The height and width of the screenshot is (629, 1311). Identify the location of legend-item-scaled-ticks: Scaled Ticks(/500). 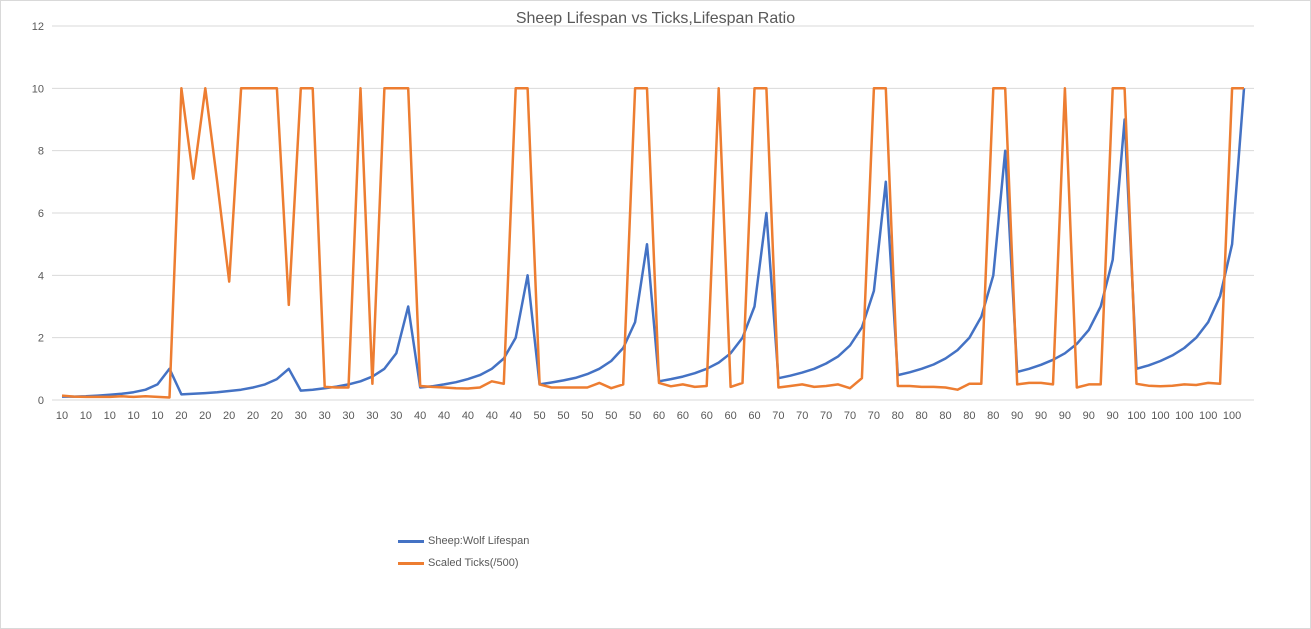
(463, 563).